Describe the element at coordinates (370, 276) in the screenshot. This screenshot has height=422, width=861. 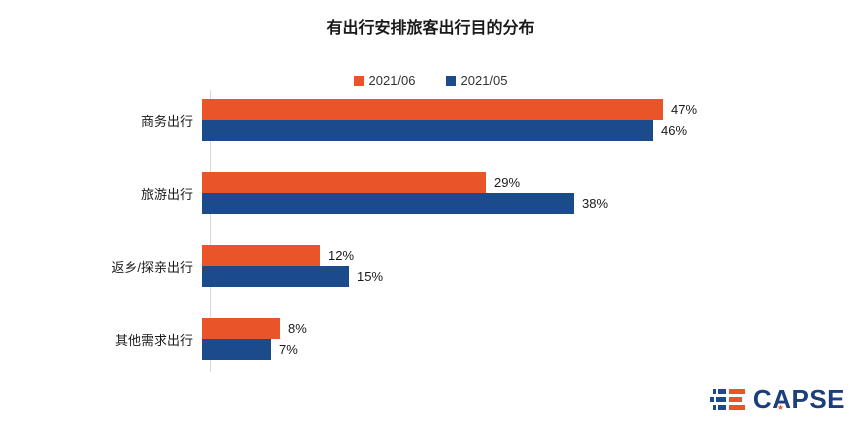
I see `bar-value-label: 15%` at that location.